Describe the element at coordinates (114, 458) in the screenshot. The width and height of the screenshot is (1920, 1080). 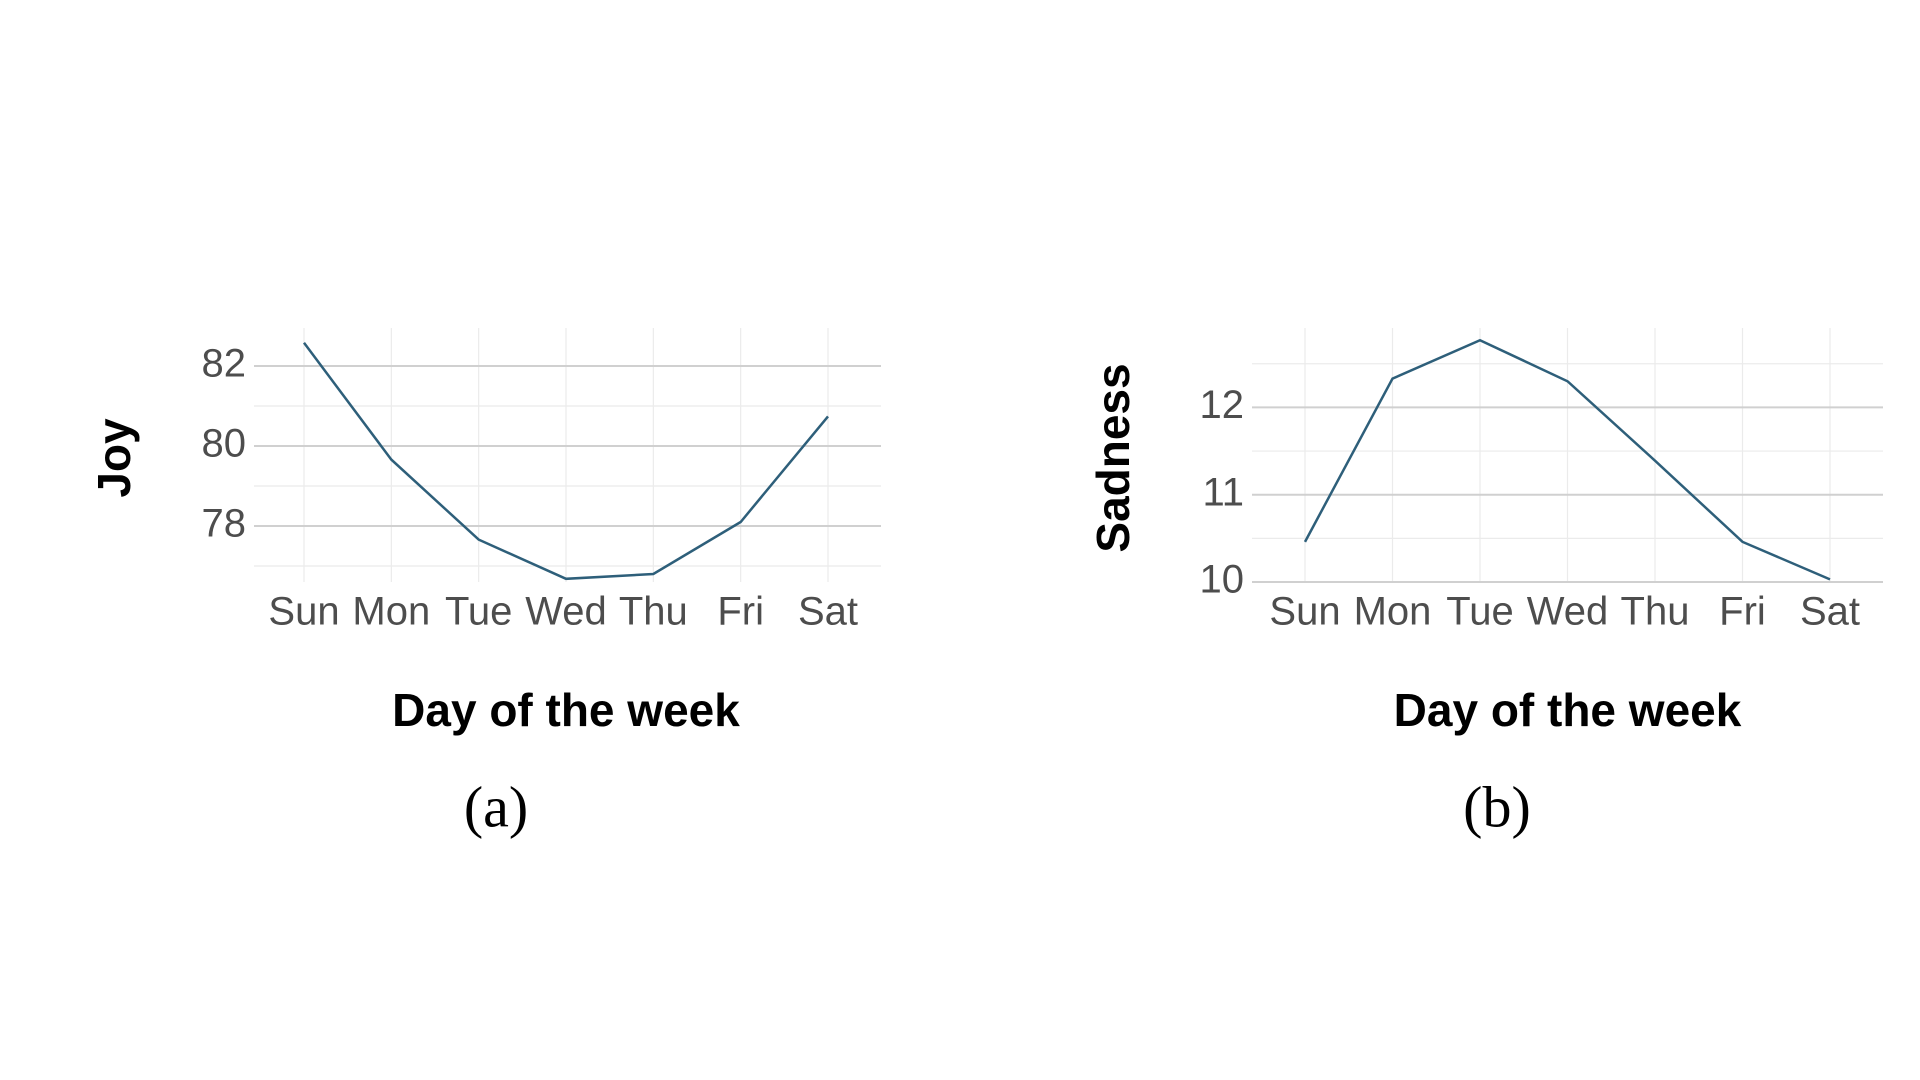
I see `y-axis-title: Joy` at that location.